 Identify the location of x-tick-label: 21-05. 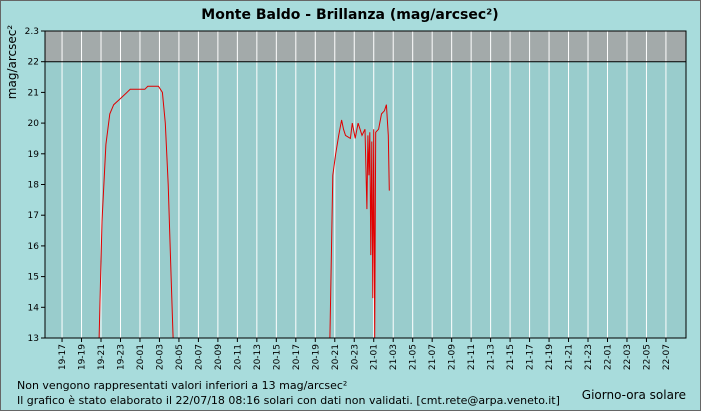
(414, 357).